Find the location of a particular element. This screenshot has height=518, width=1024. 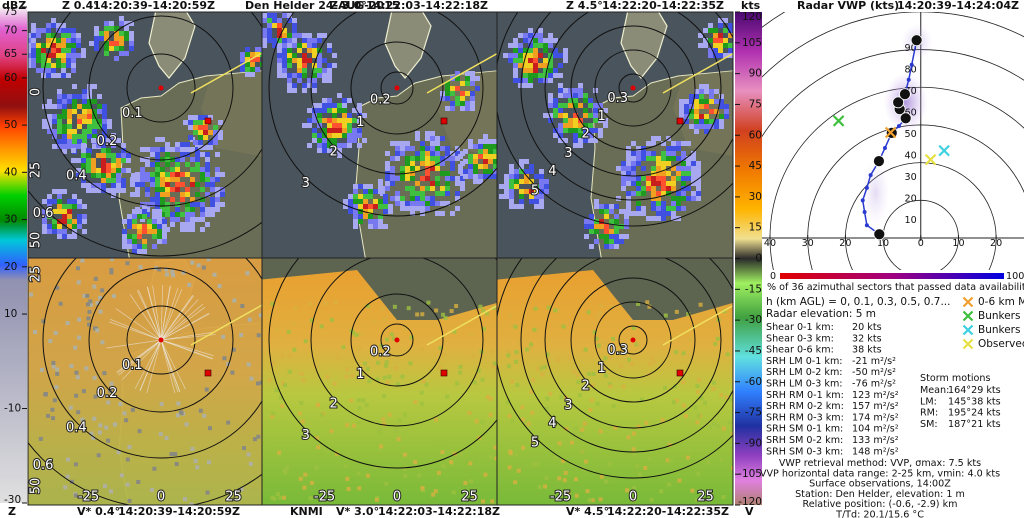

station-marker is located at coordinates (444, 121).